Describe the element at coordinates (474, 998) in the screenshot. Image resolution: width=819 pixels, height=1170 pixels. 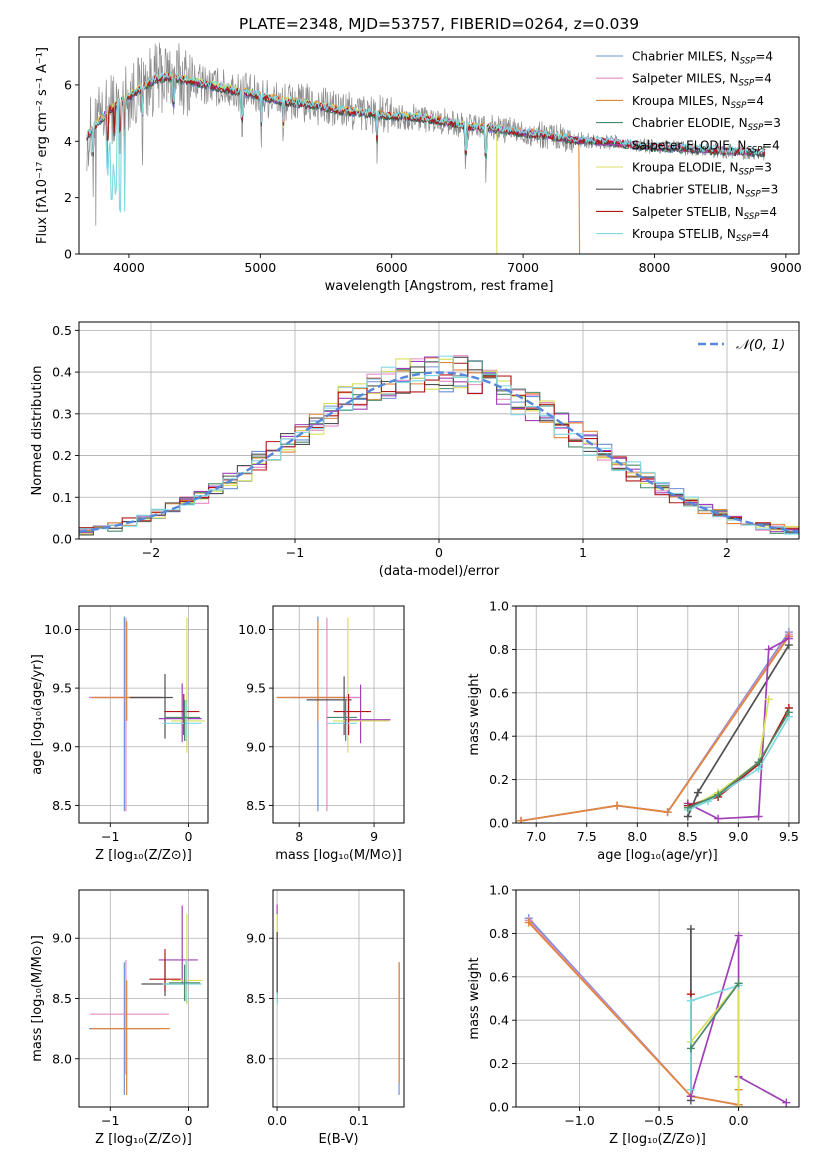
I see `y-axis-label: mass weight` at that location.